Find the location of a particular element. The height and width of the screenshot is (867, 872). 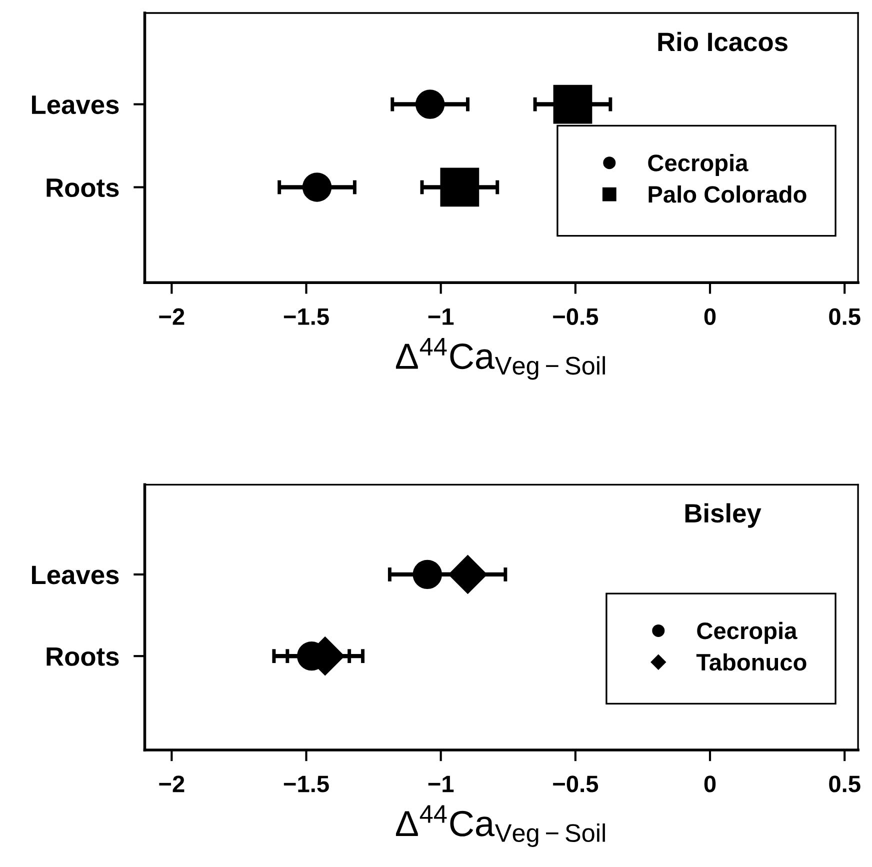

chart-title: Bisley is located at coordinates (723, 515).